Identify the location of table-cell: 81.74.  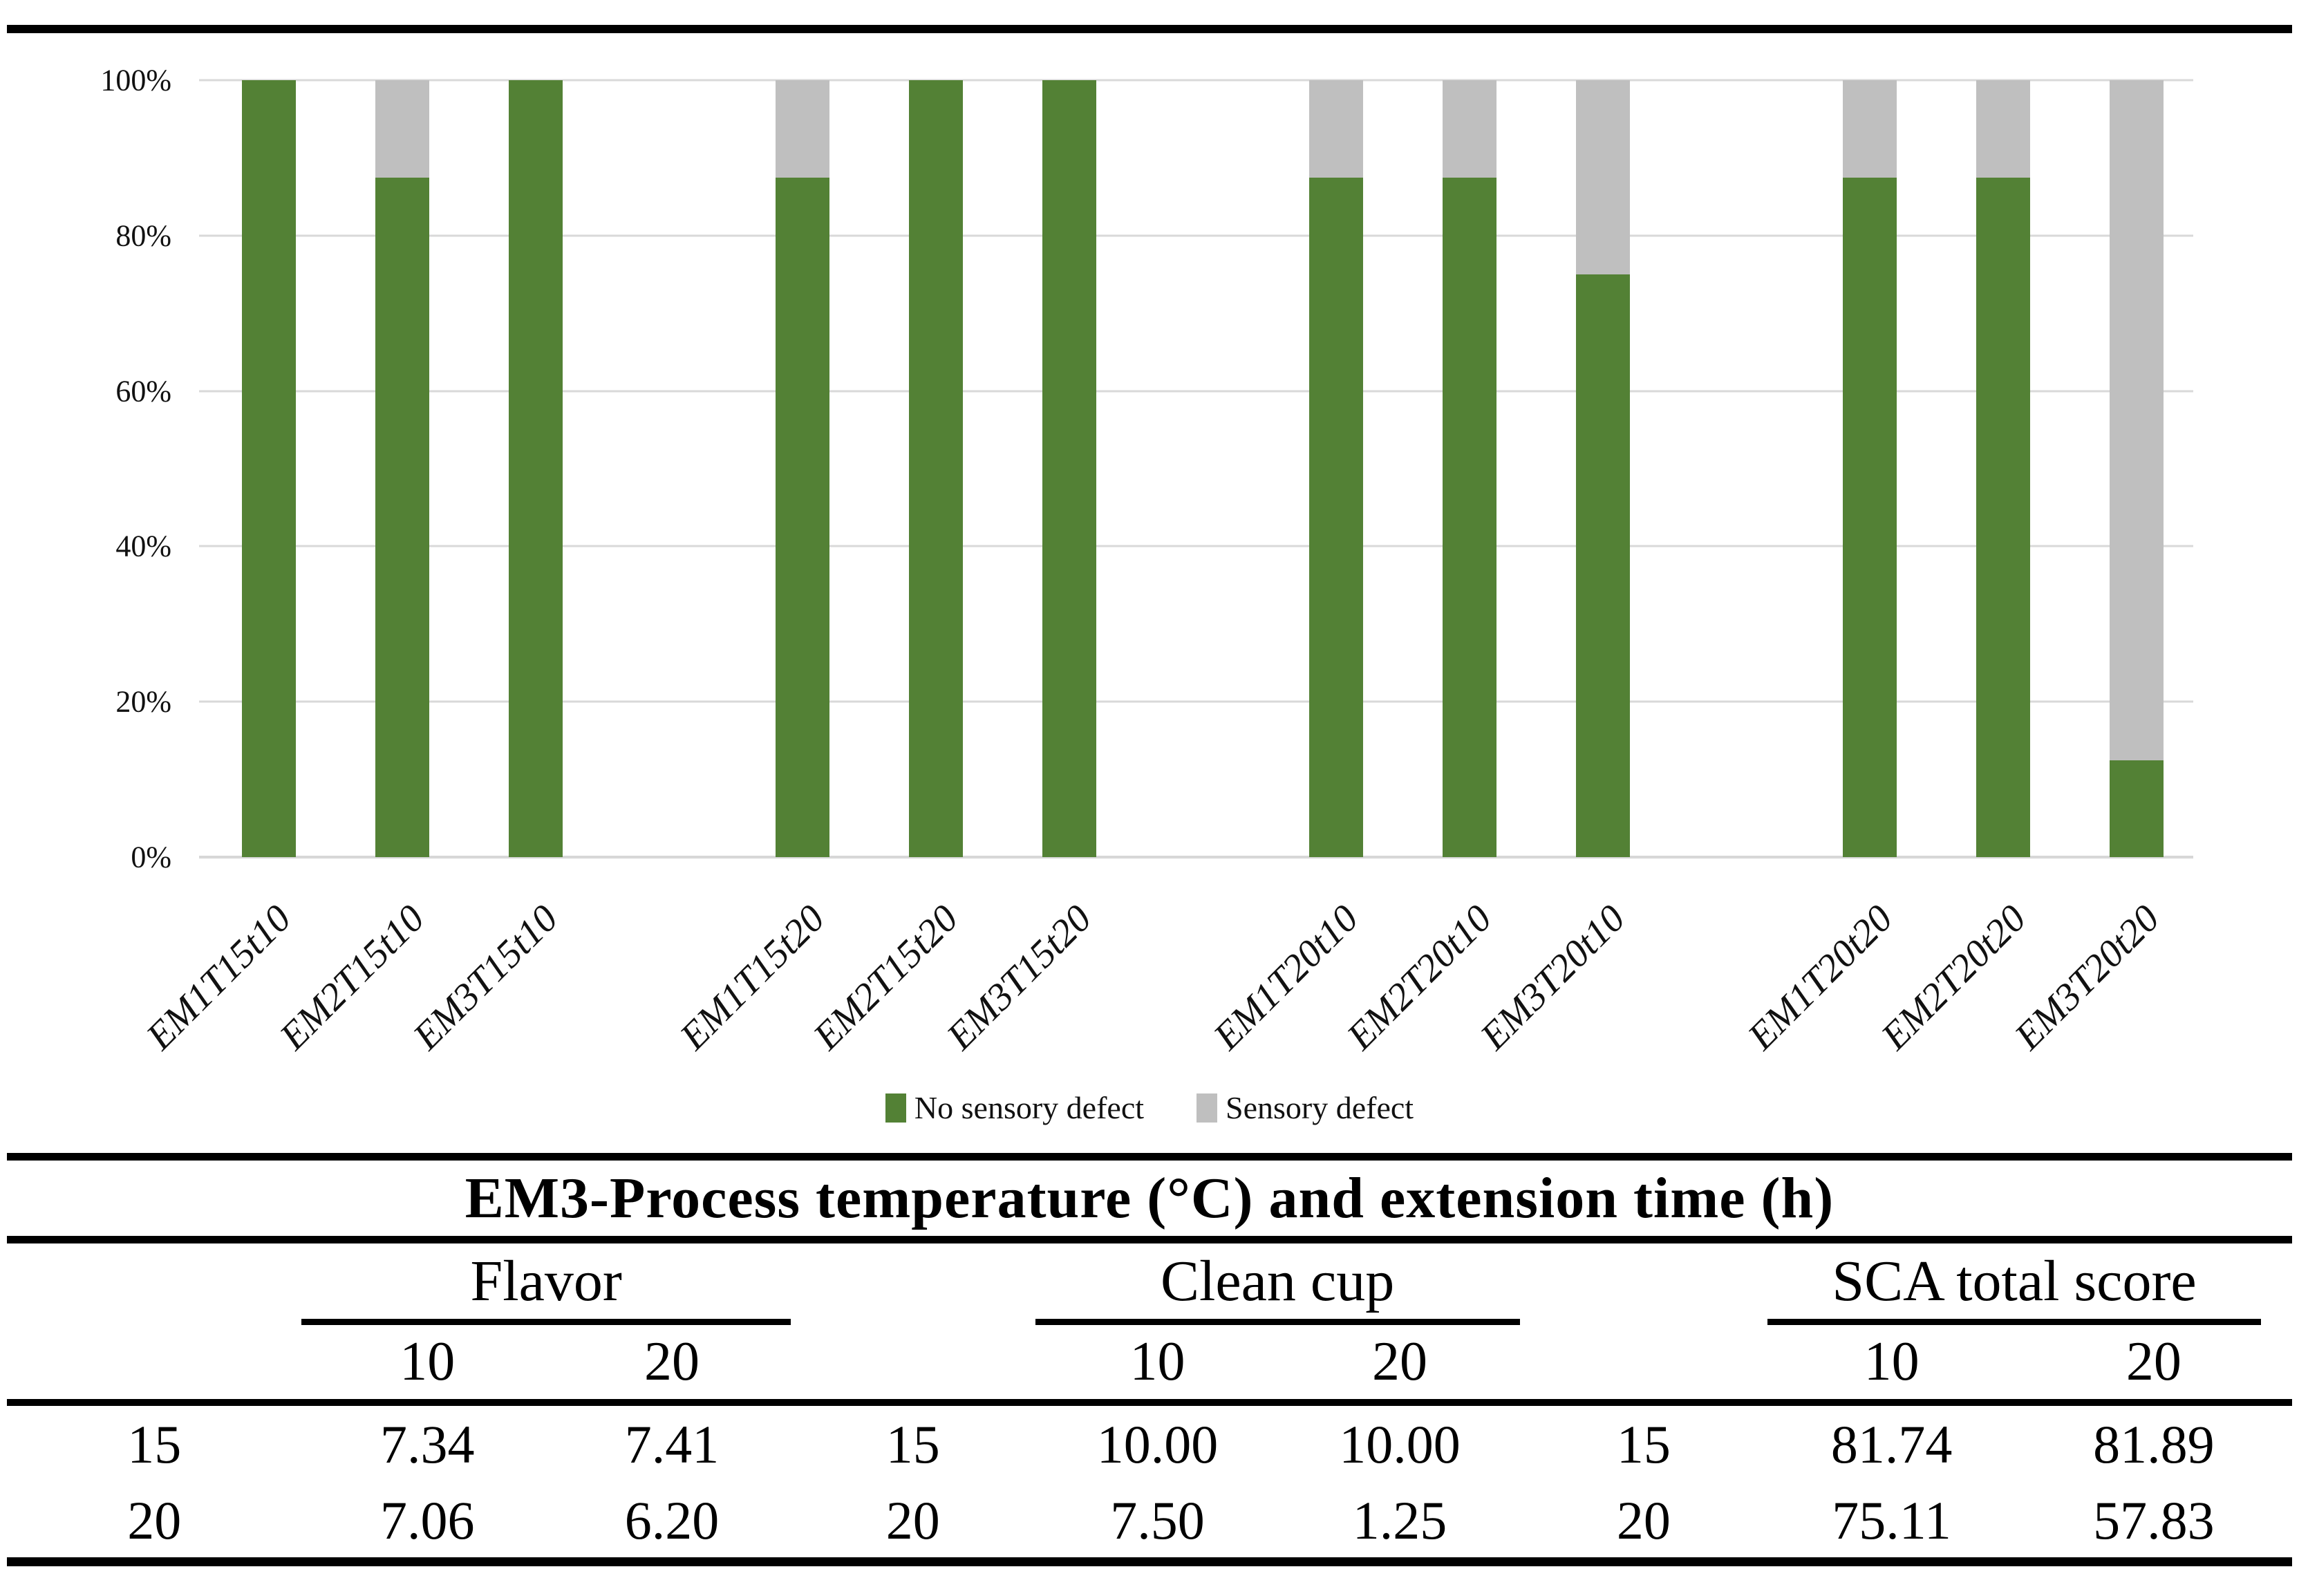
(1891, 1444).